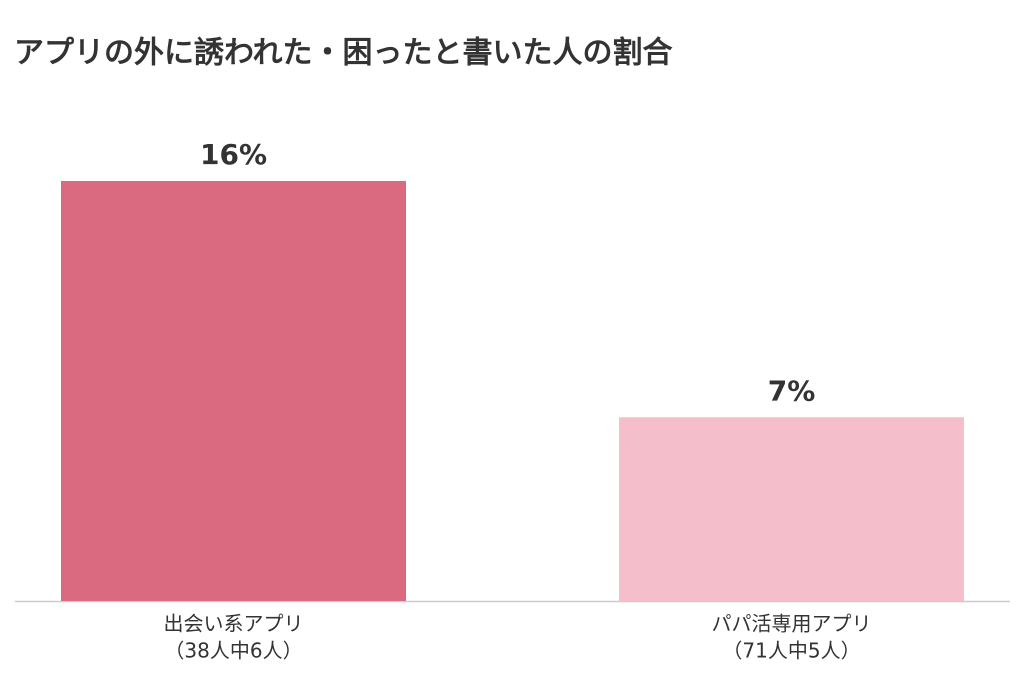  What do you see at coordinates (233, 651) in the screenshot?
I see `x-tick-note: （38人中6人）` at bounding box center [233, 651].